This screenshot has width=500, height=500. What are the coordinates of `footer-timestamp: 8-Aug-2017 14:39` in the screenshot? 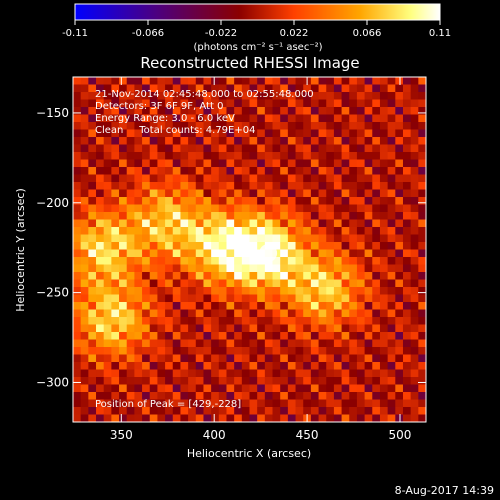 It's located at (444, 490).